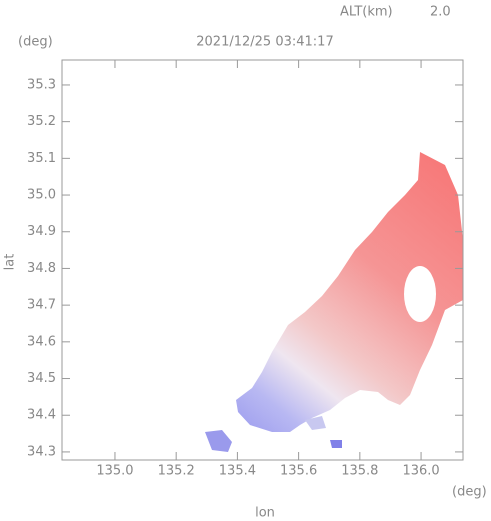 The image size is (491, 521). What do you see at coordinates (41, 84) in the screenshot?
I see `y-tick-label: 35.3` at bounding box center [41, 84].